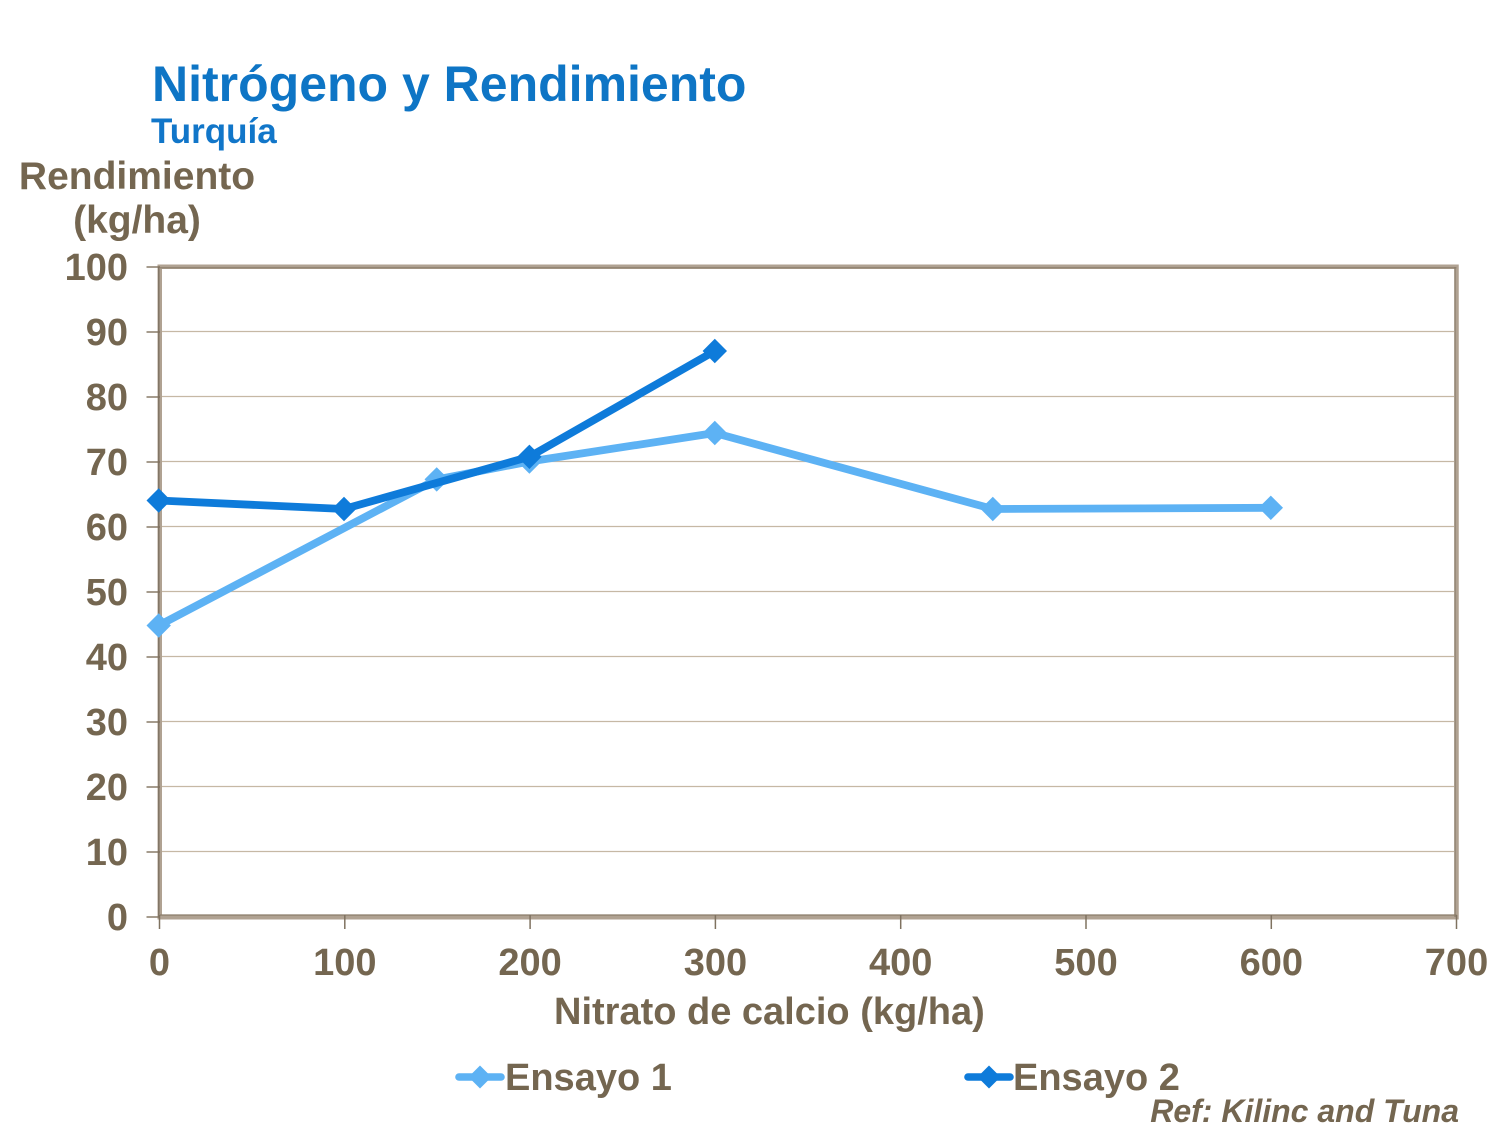  Describe the element at coordinates (449, 84) in the screenshot. I see `svg-text: Nitrógeno y Rendimiento` at that location.